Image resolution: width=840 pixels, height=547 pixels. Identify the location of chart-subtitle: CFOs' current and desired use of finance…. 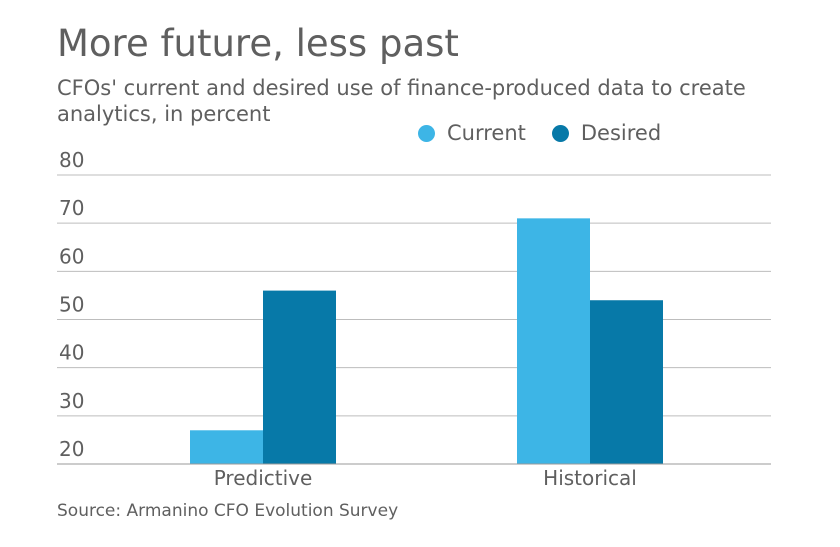
(401, 101).